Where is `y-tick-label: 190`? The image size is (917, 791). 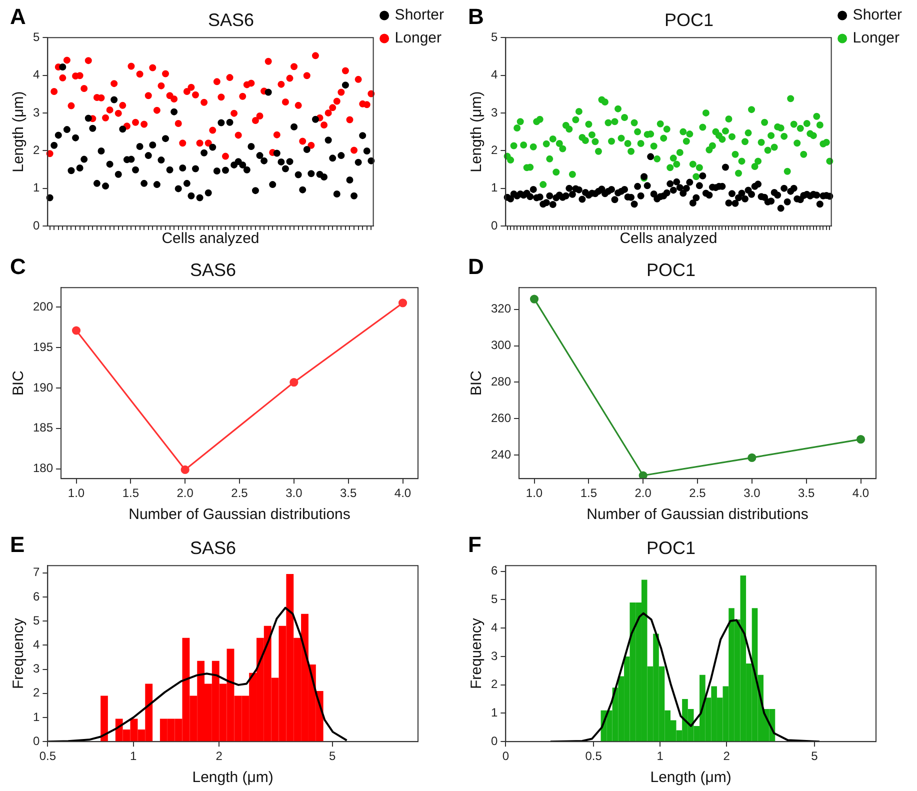
y-tick-label: 190 is located at coordinates (43, 387).